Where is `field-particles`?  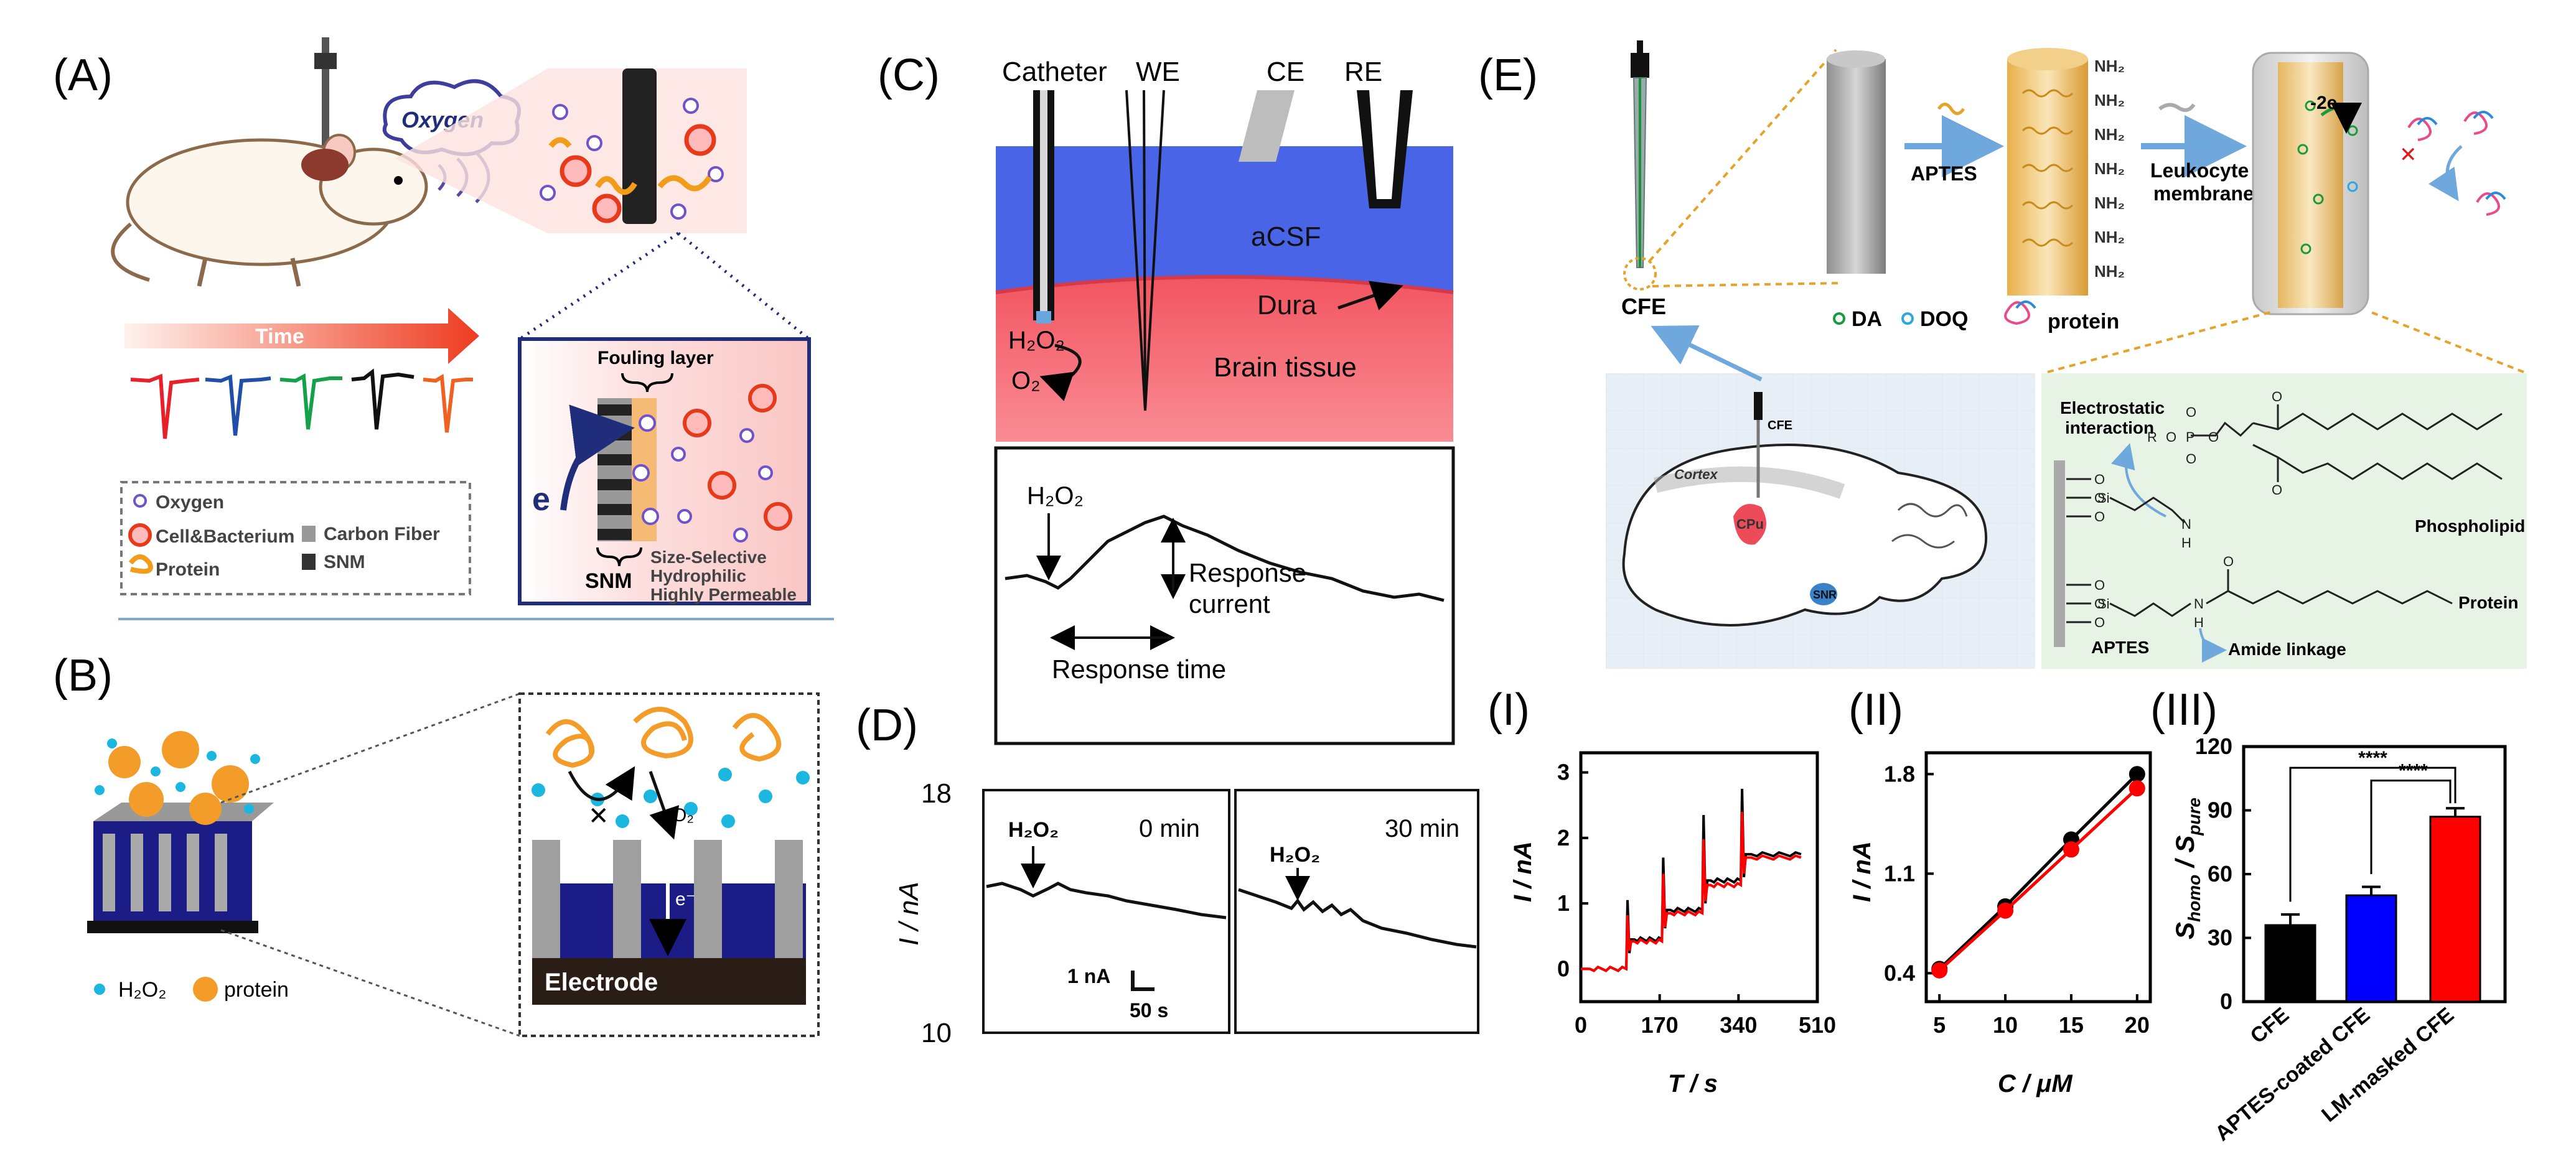
field-particles is located at coordinates (632, 160).